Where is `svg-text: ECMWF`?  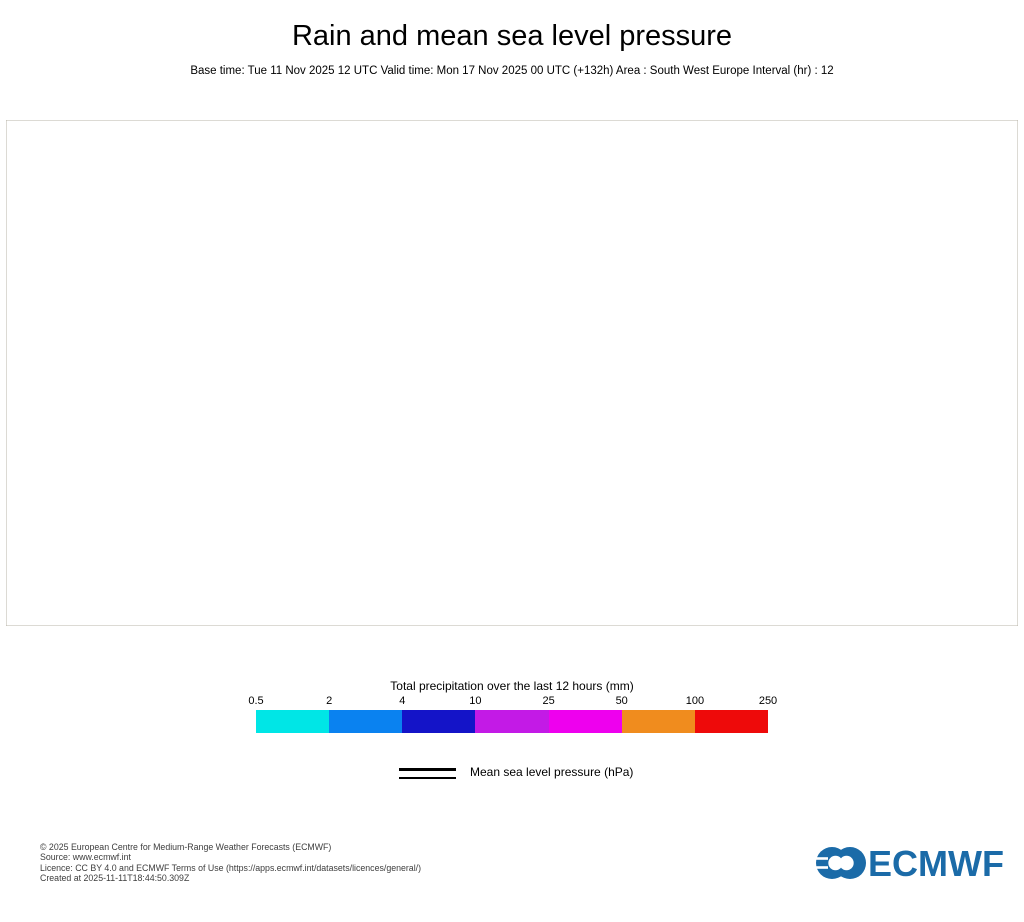 svg-text: ECMWF is located at coordinates (936, 865).